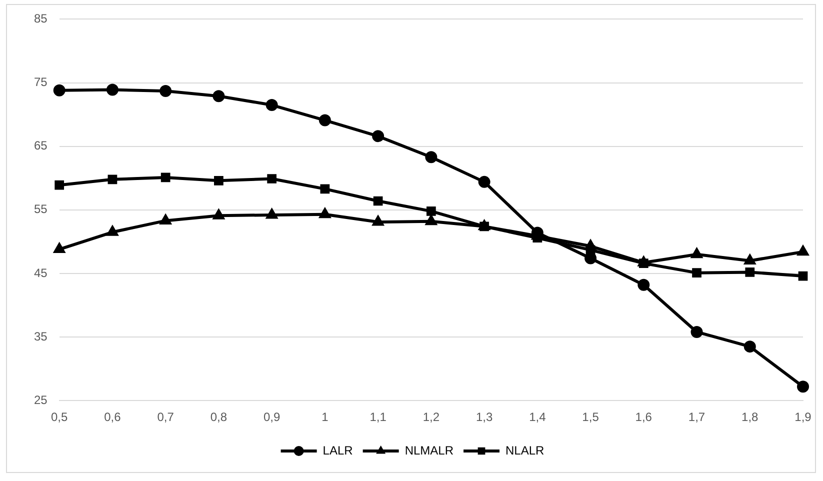  Describe the element at coordinates (643, 417) in the screenshot. I see `x-tick-label: 1,6` at that location.